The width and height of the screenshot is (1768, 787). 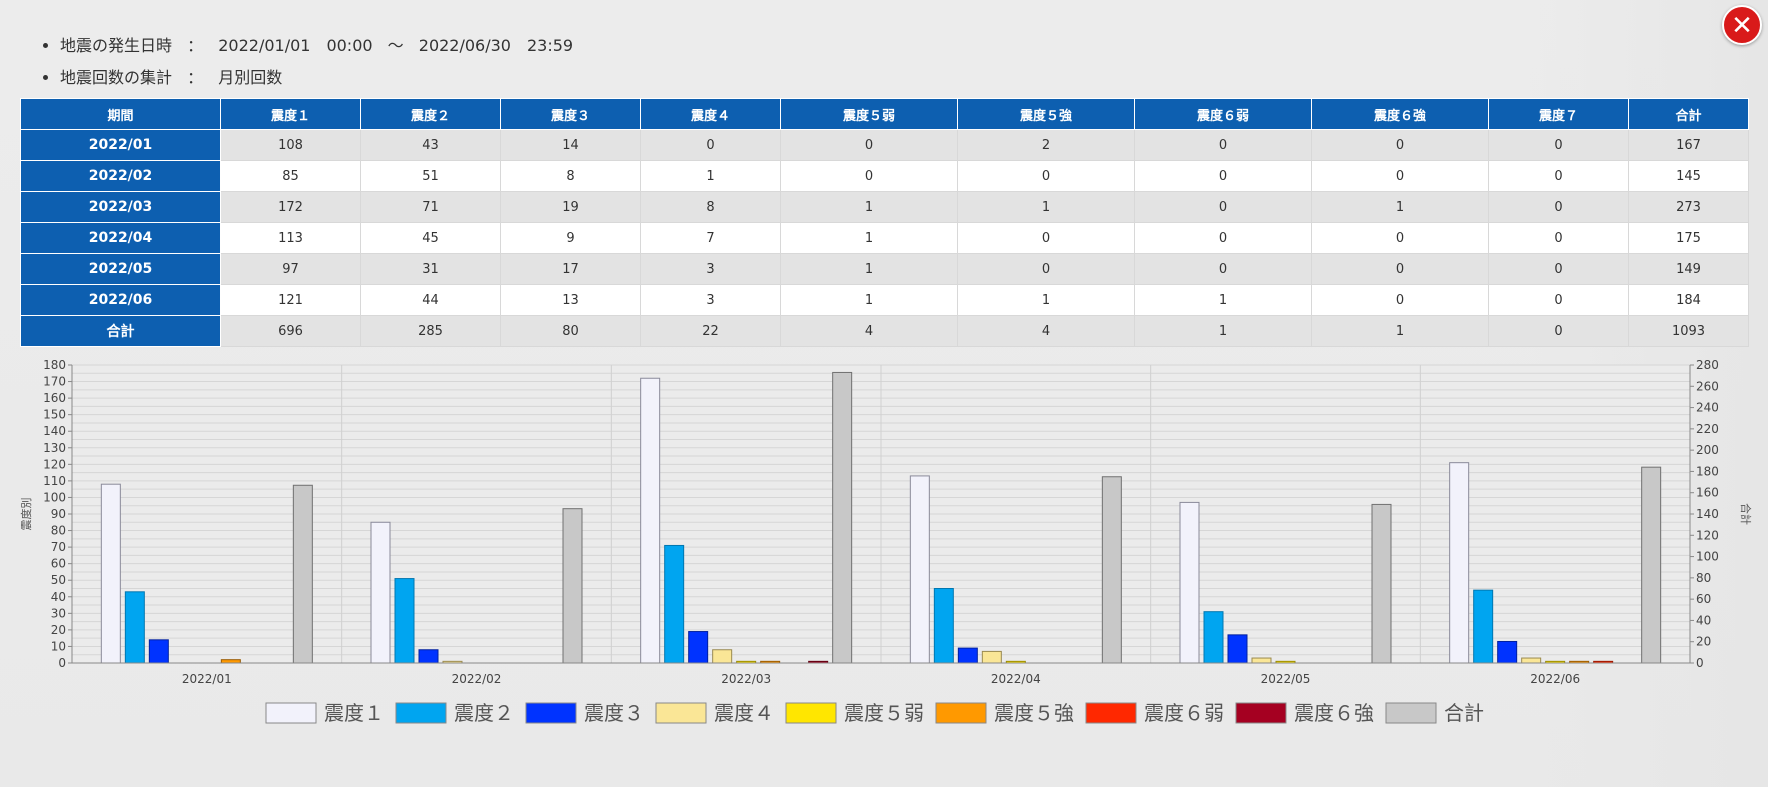 I want to click on header-col-1: 震度１, so click(x=290, y=114).